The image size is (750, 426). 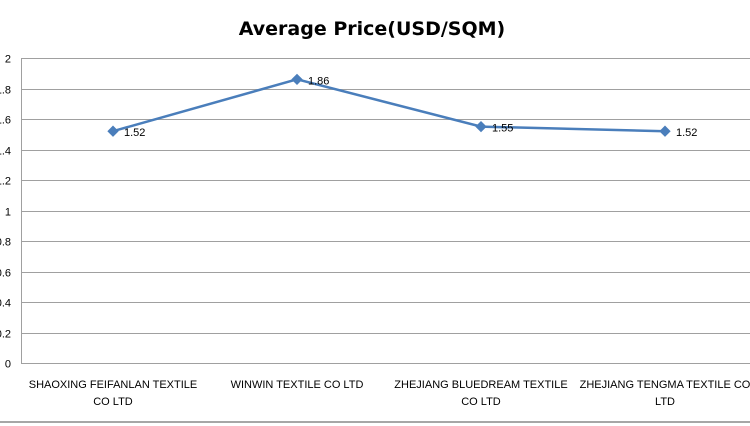 What do you see at coordinates (5, 274) in the screenshot?
I see `y-tick-label: 0.6` at bounding box center [5, 274].